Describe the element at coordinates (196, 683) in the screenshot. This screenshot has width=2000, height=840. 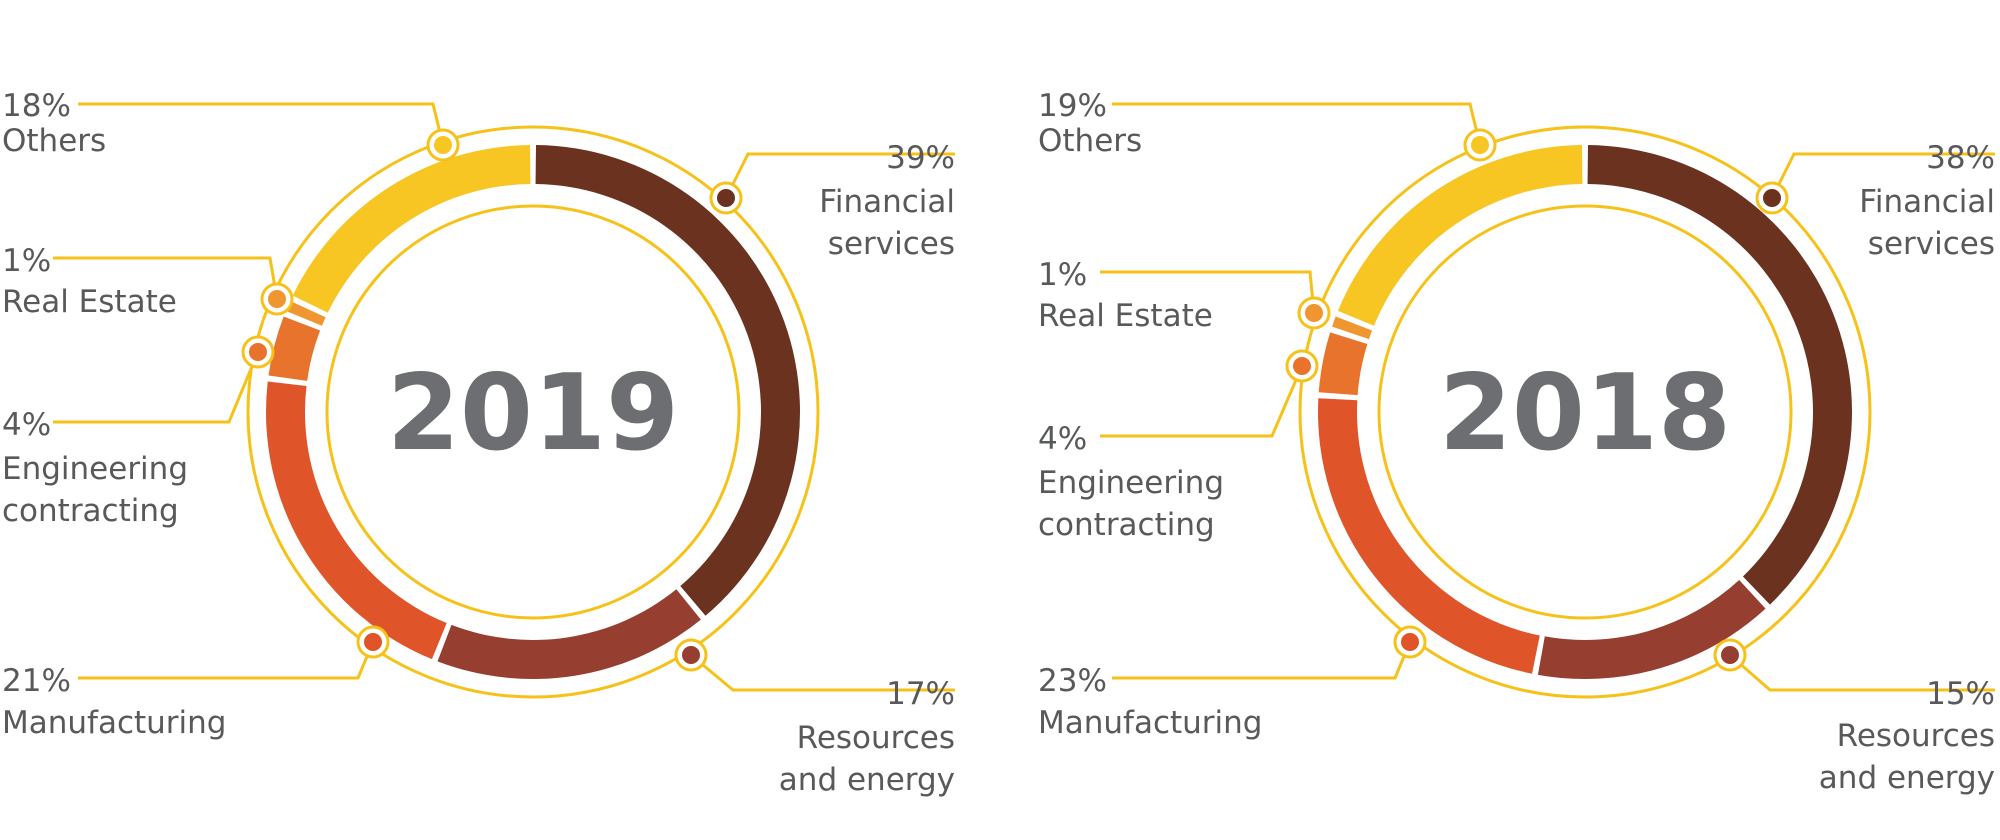
I see `callout-manufacturing: 21% Manufacturing` at that location.